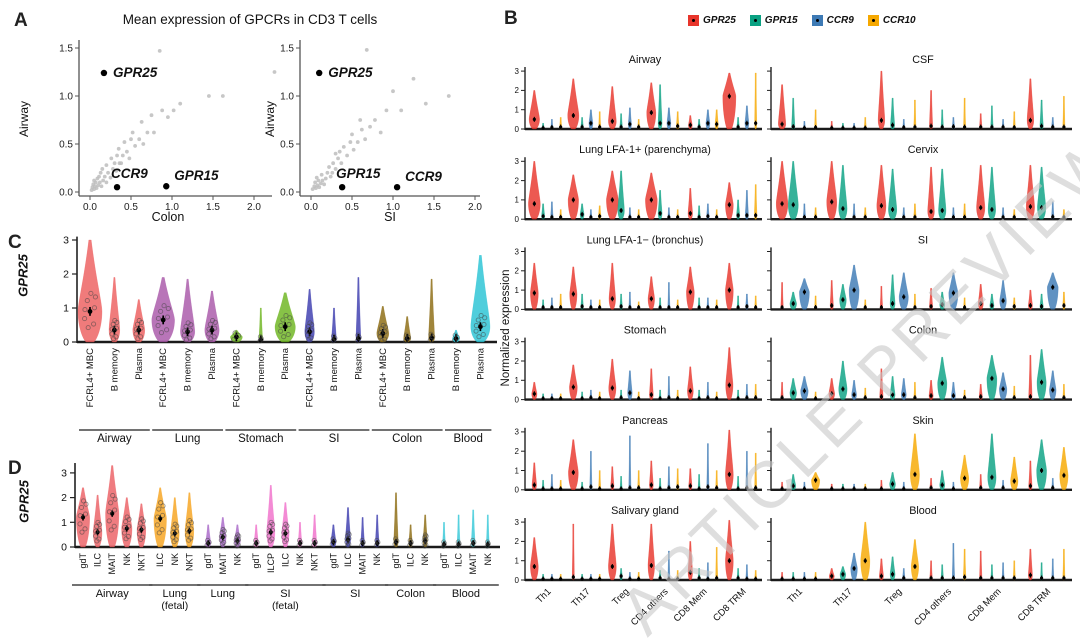  I want to click on group-label: Airway, so click(114, 439).